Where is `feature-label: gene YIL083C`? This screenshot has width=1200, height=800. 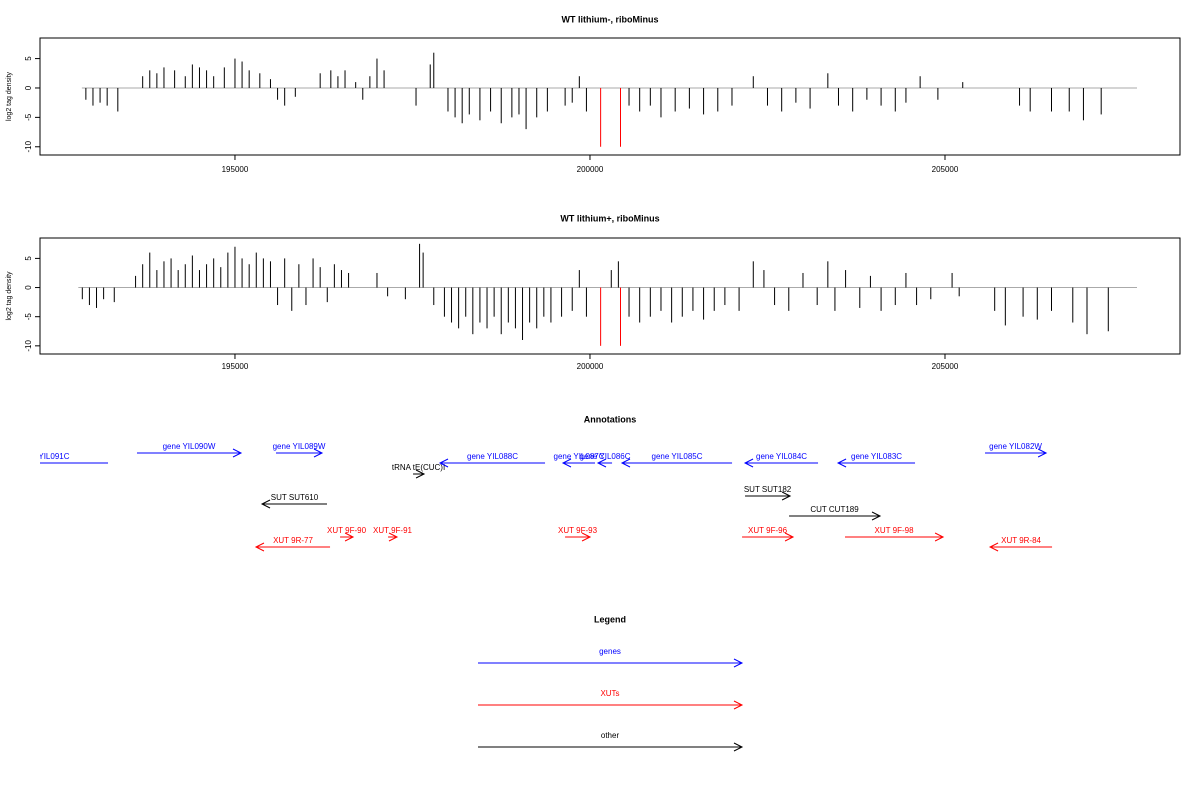 feature-label: gene YIL083C is located at coordinates (876, 456).